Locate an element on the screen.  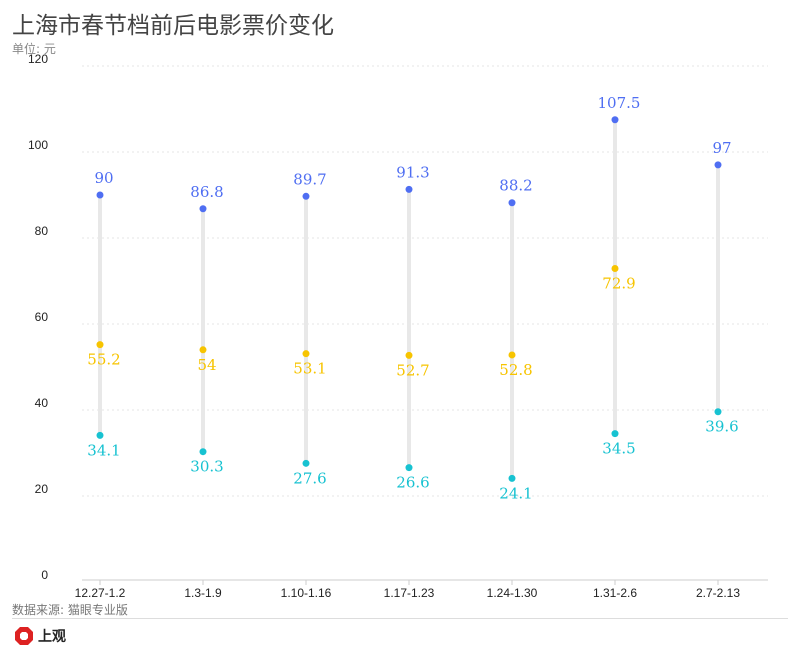
unit-label: 单位: 元 is located at coordinates (34, 49).